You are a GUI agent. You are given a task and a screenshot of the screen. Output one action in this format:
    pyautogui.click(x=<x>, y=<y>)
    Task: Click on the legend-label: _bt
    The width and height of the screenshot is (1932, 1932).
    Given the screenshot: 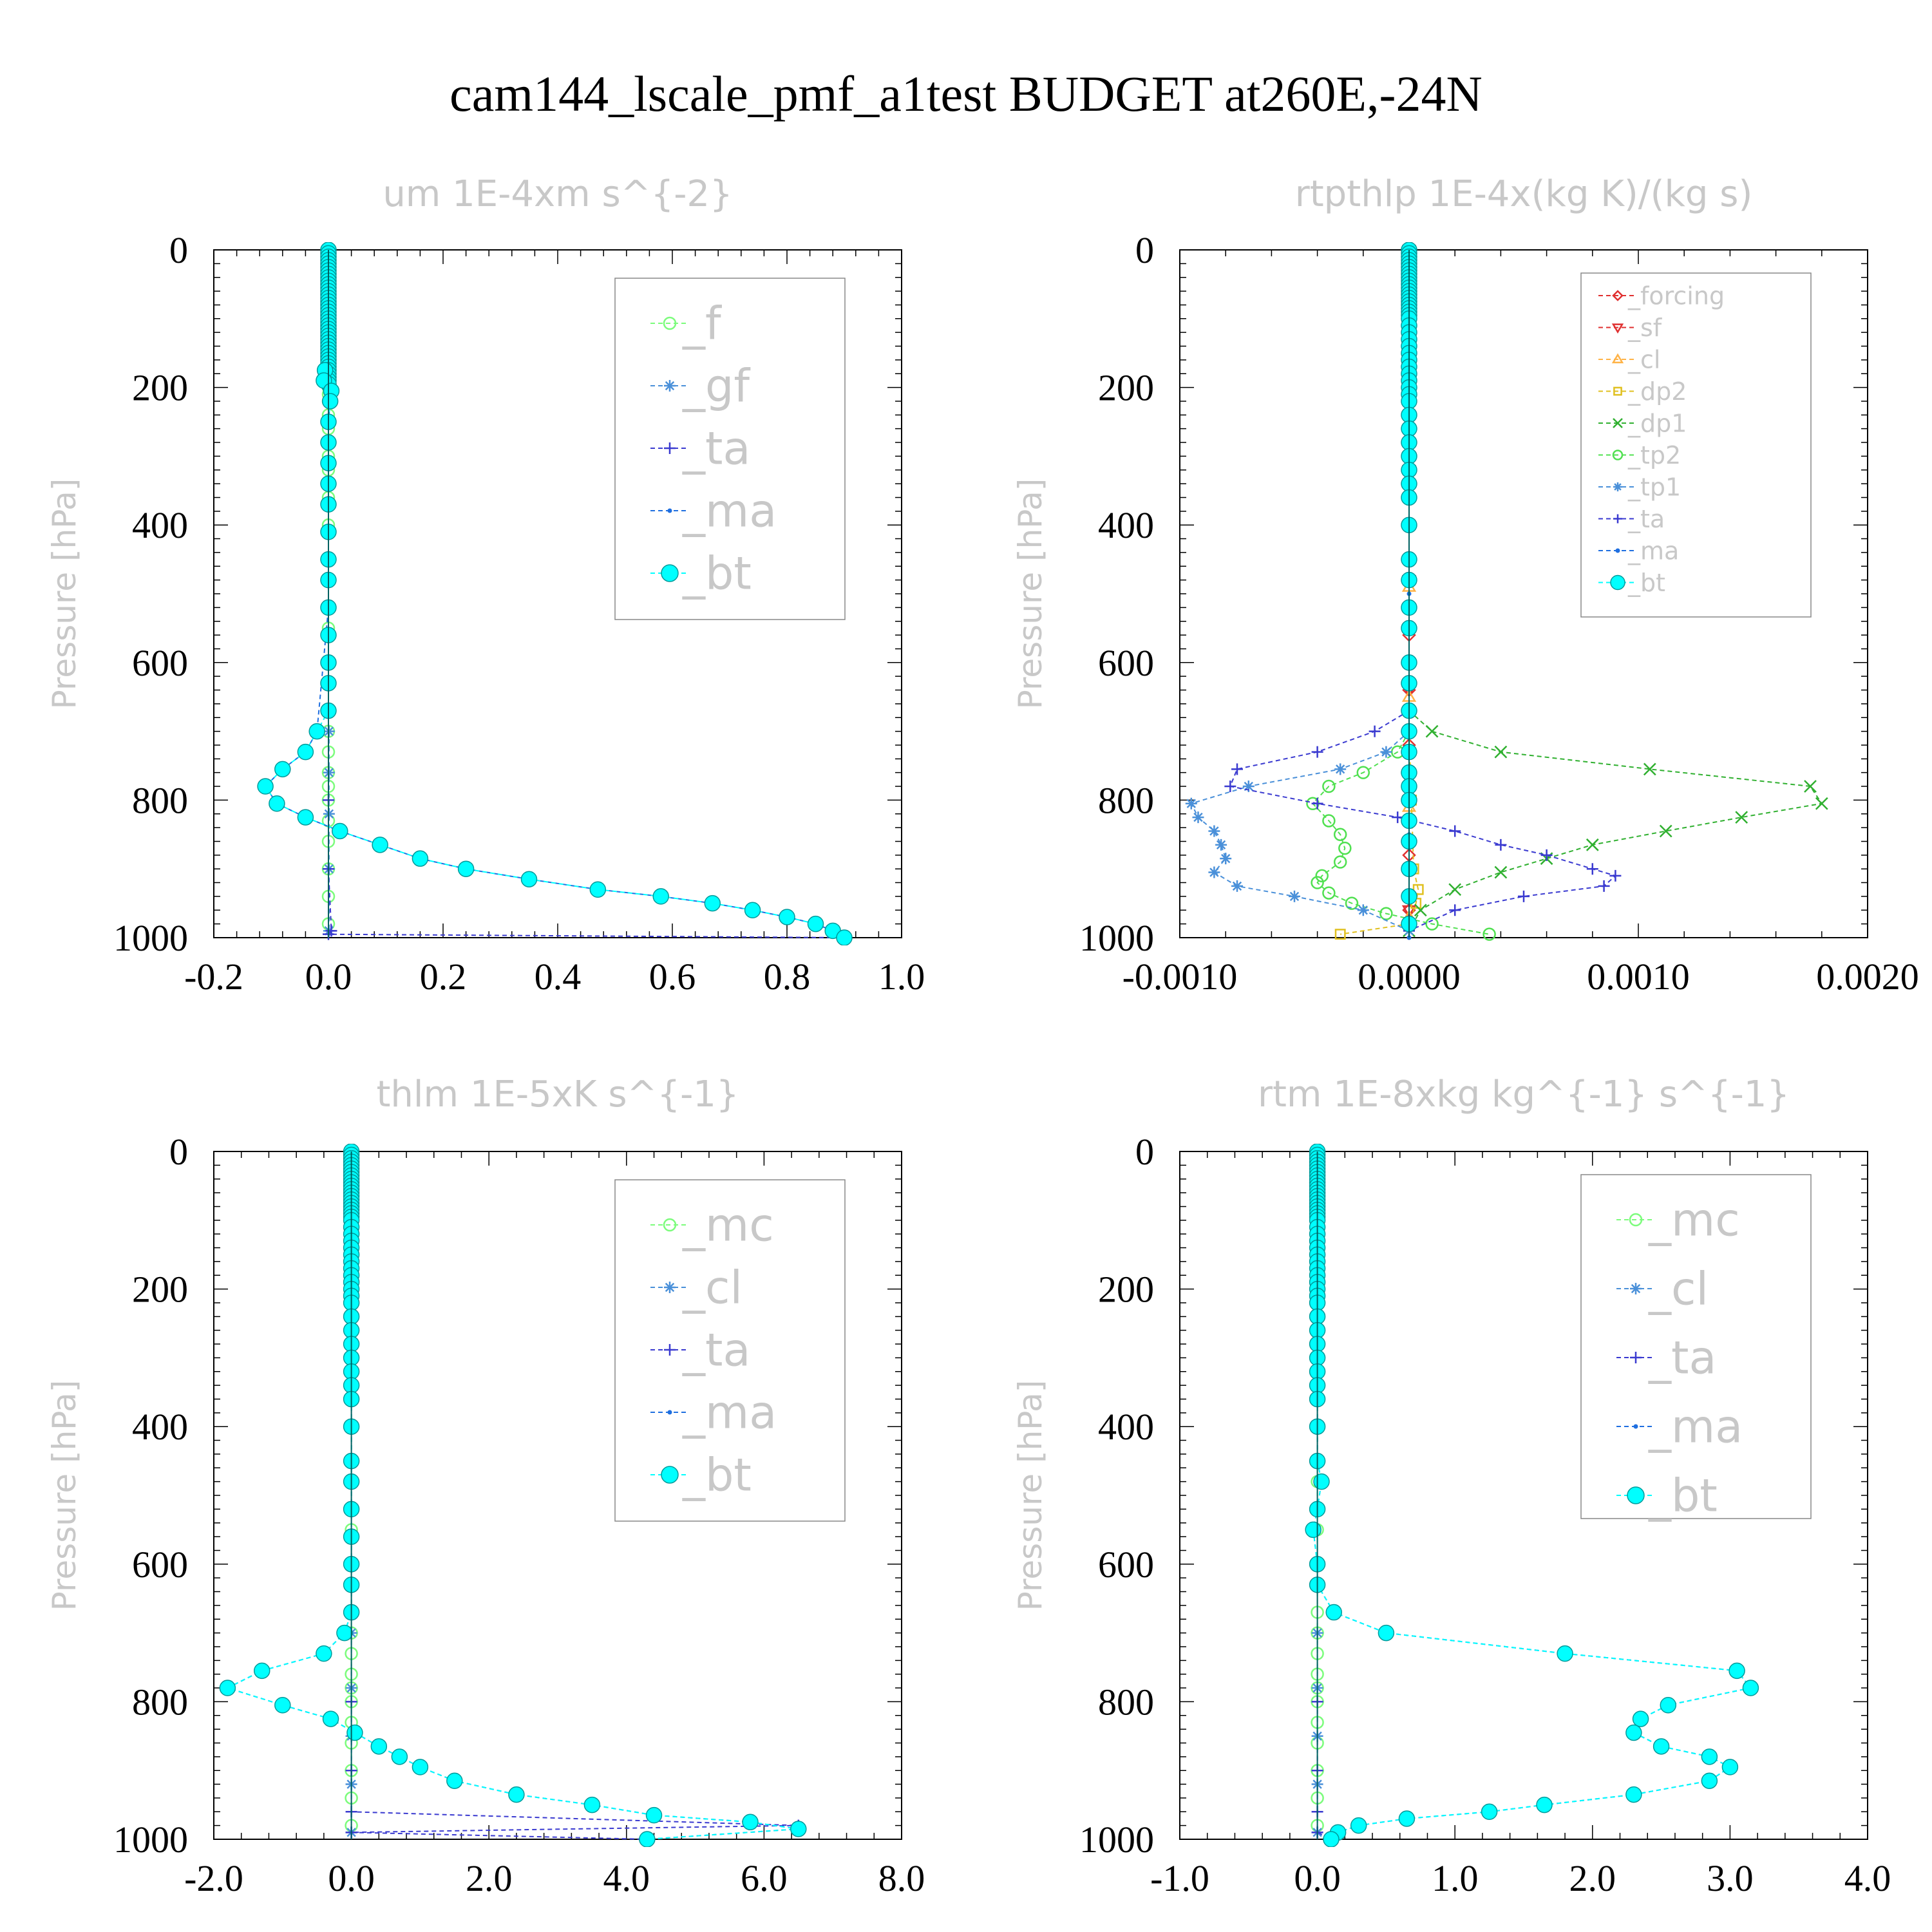 What is the action you would take?
    pyautogui.click(x=1646, y=583)
    